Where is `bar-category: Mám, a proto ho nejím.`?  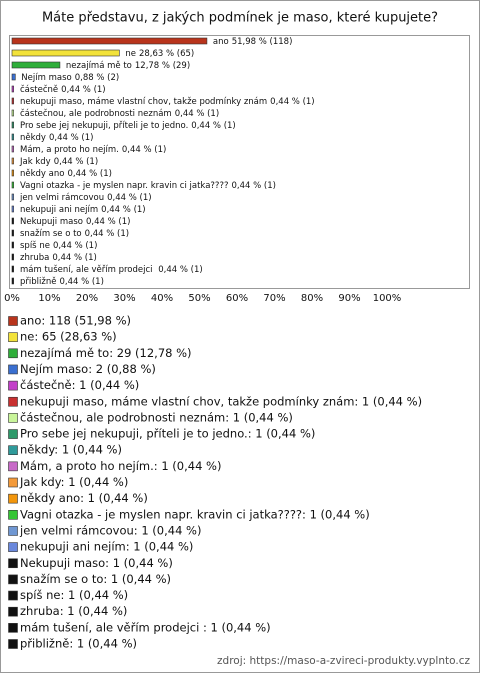
bar-category: Mám, a proto ho nejím. is located at coordinates (69, 150).